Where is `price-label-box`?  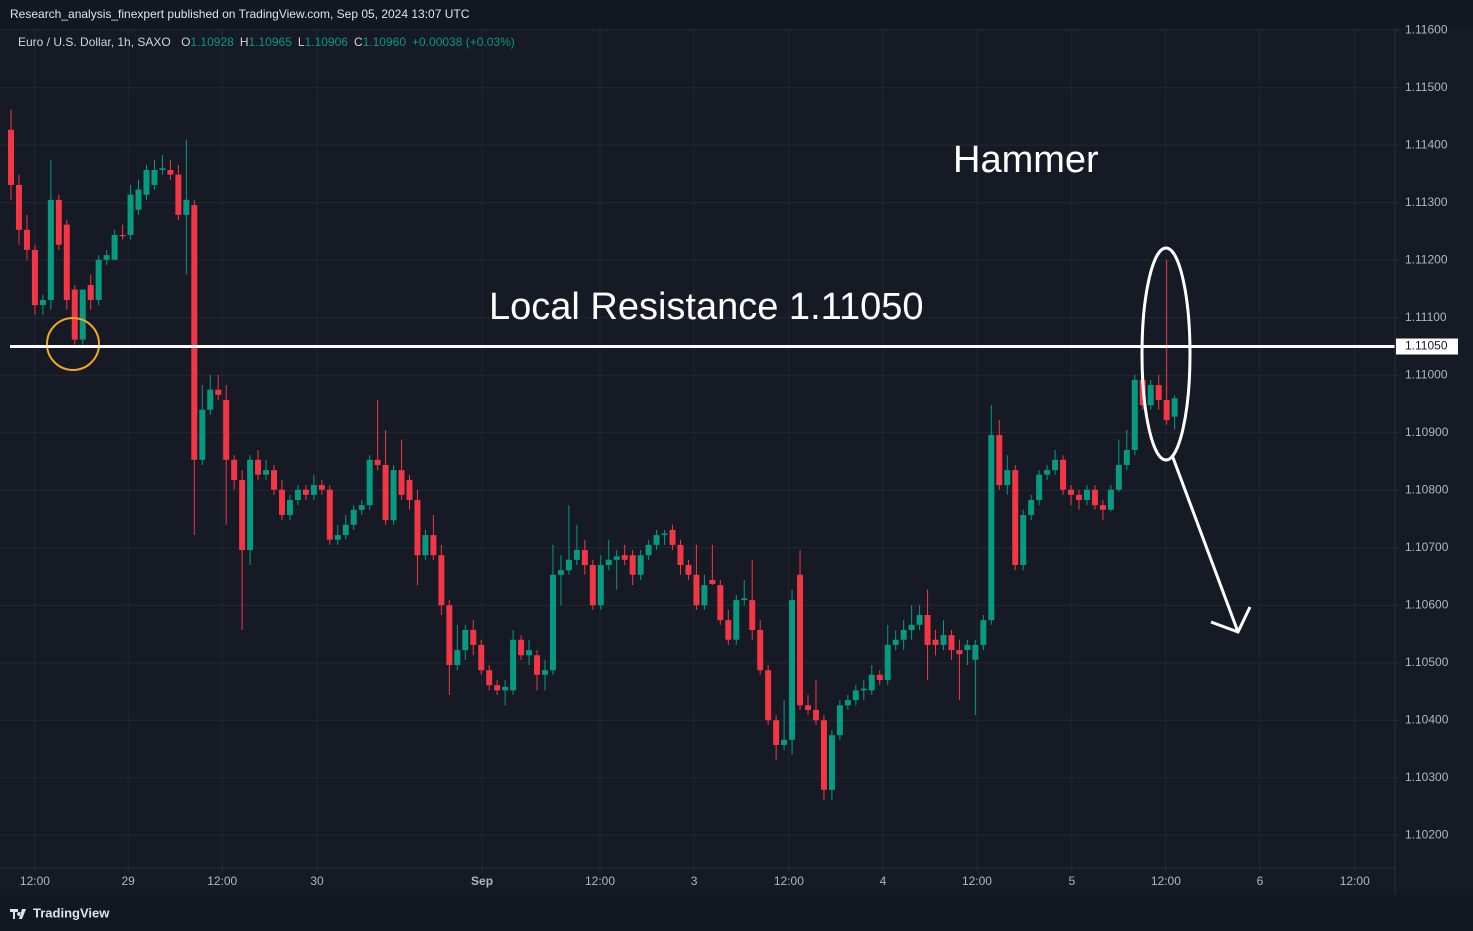 price-label-box is located at coordinates (1427, 346).